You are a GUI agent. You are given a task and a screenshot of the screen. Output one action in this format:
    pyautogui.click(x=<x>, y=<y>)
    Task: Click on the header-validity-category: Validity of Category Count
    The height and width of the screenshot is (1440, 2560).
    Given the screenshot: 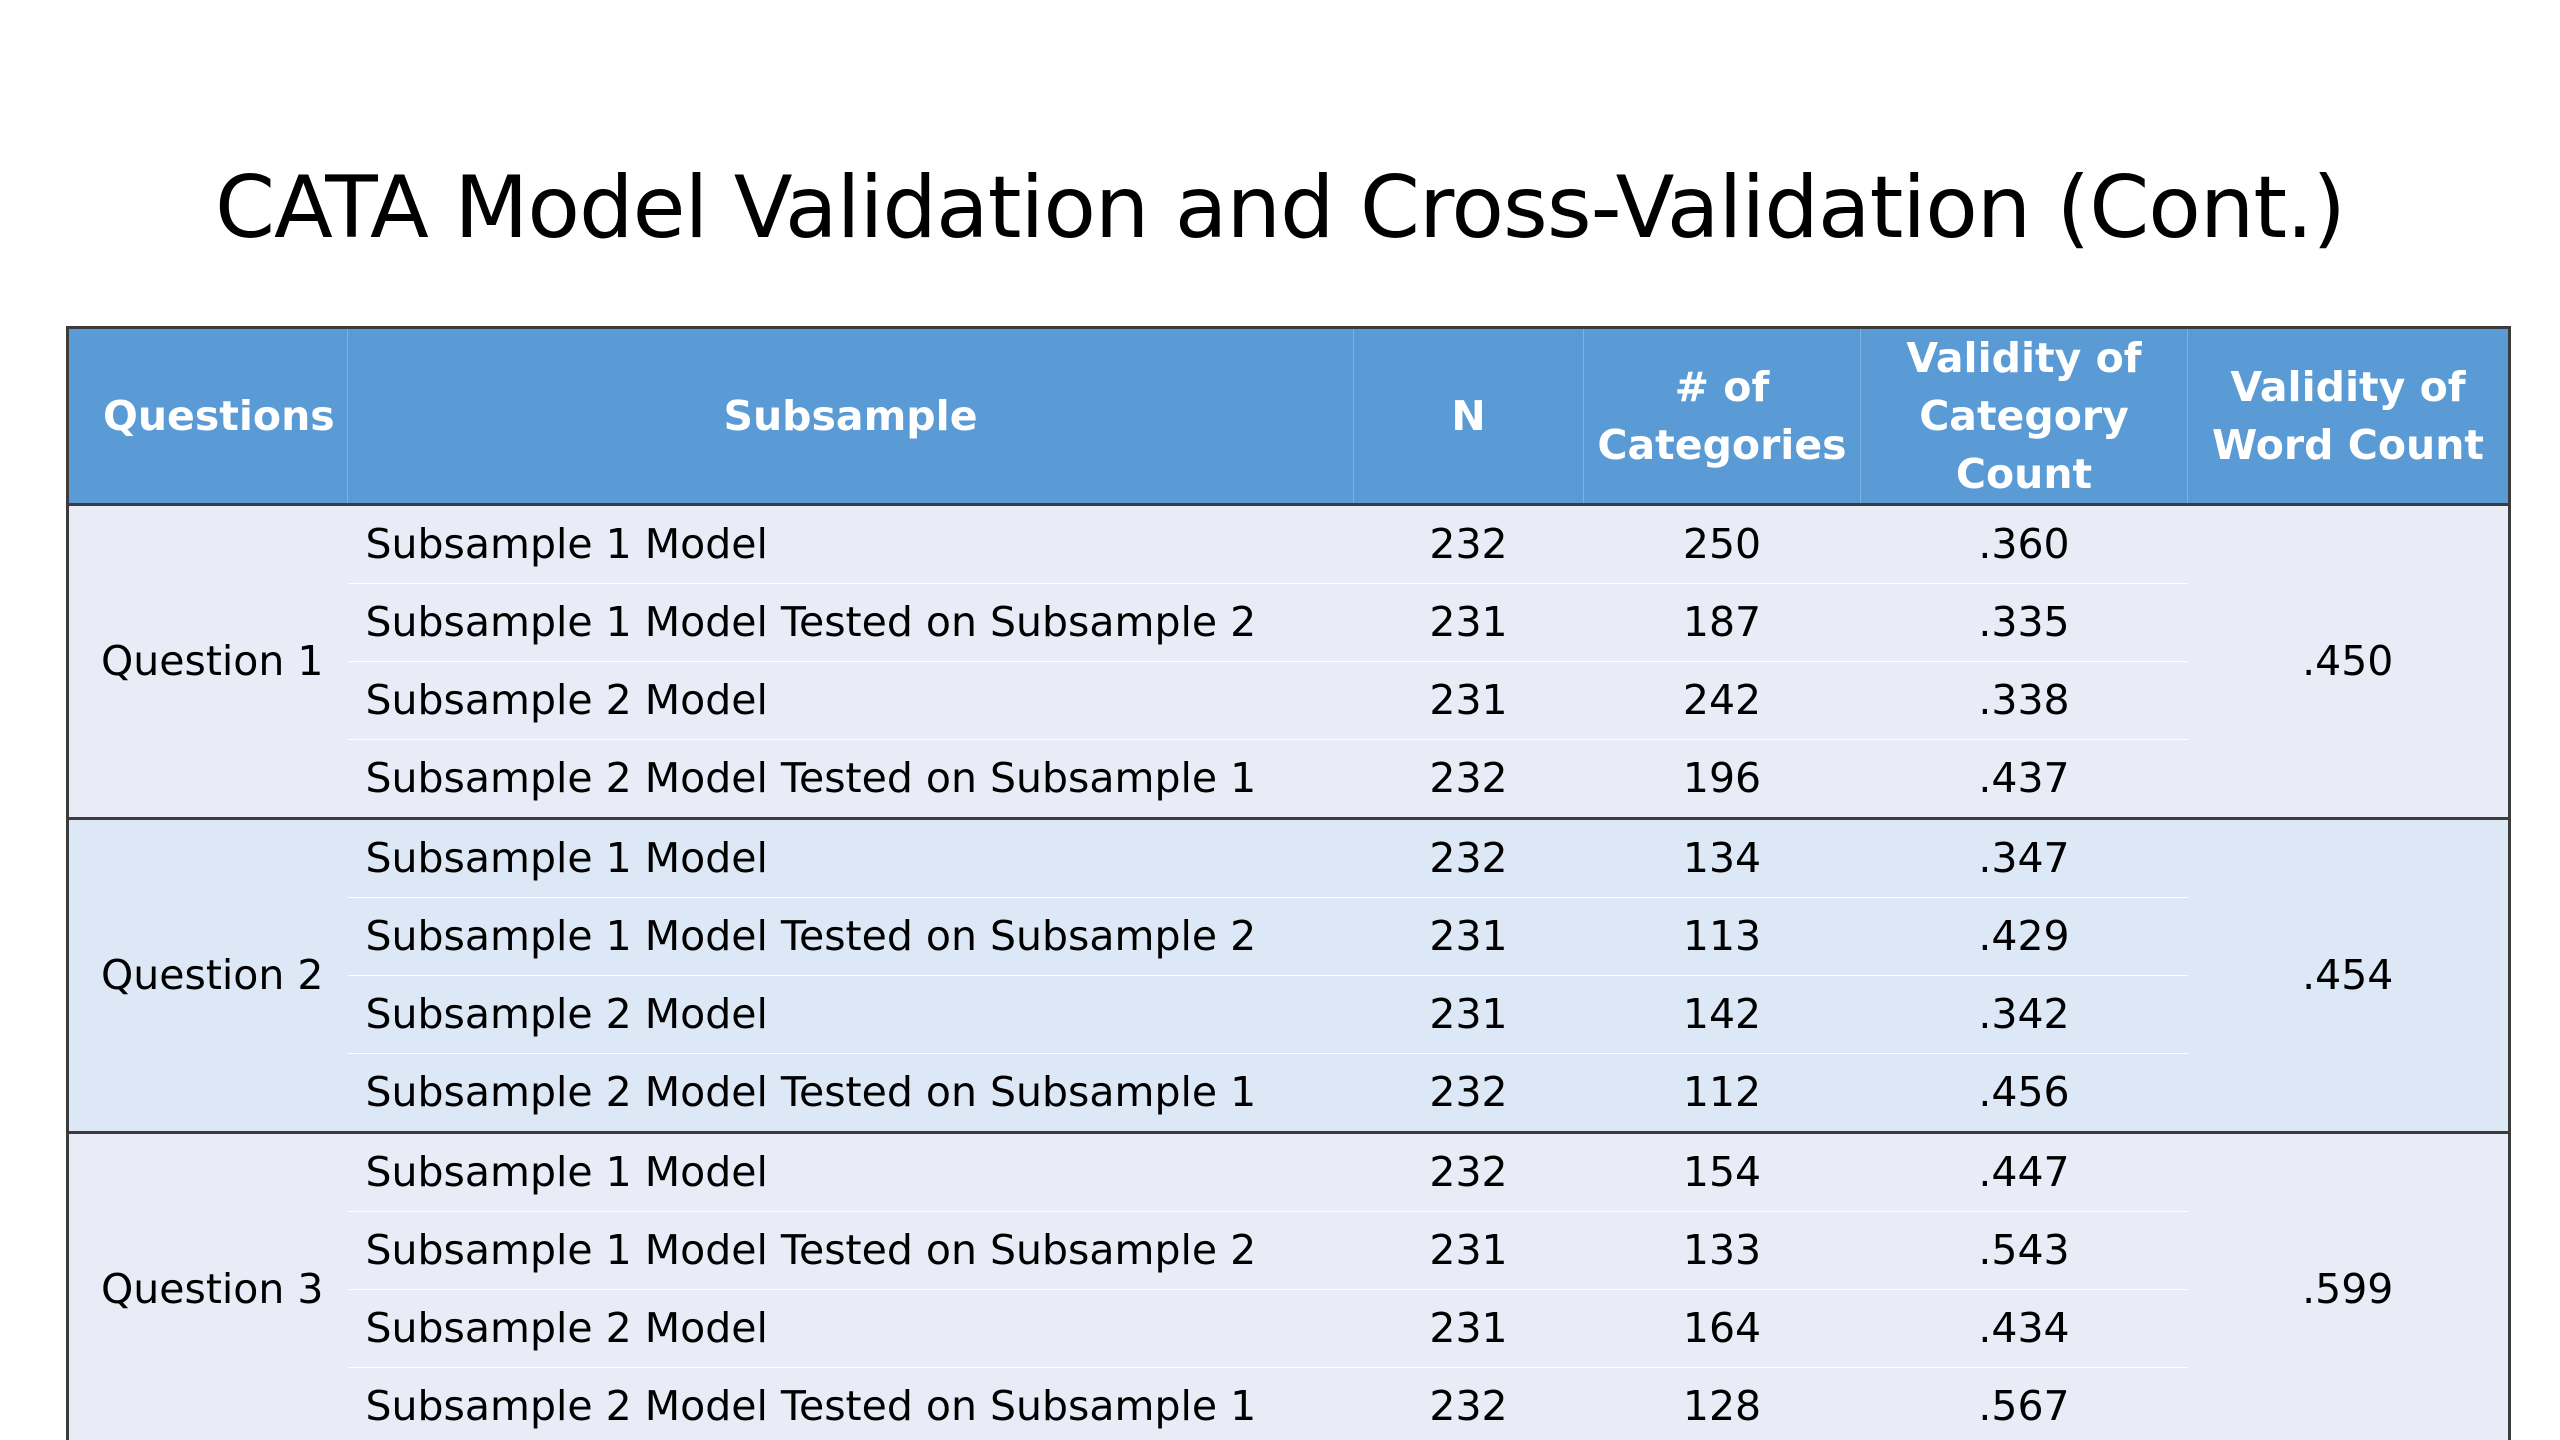 What is the action you would take?
    pyautogui.click(x=2024, y=416)
    